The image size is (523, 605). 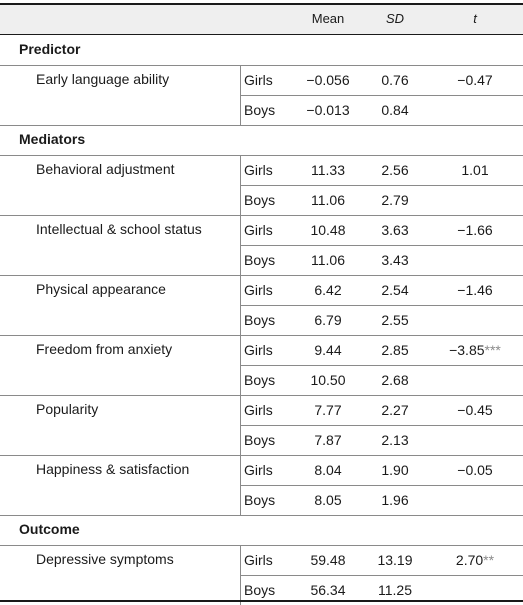 What do you see at coordinates (328, 500) in the screenshot?
I see `cell-mean: 8.05` at bounding box center [328, 500].